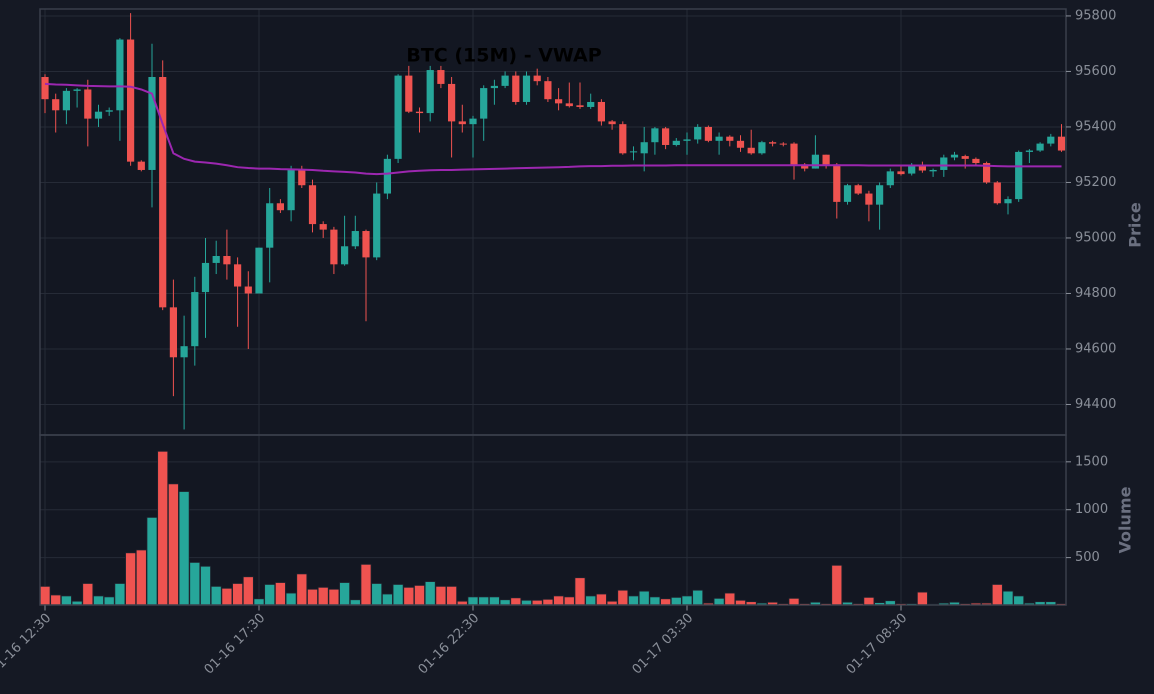 Image resolution: width=1154 pixels, height=694 pixels. Describe the element at coordinates (1095, 293) in the screenshot. I see `y-tick-label: 94800` at that location.